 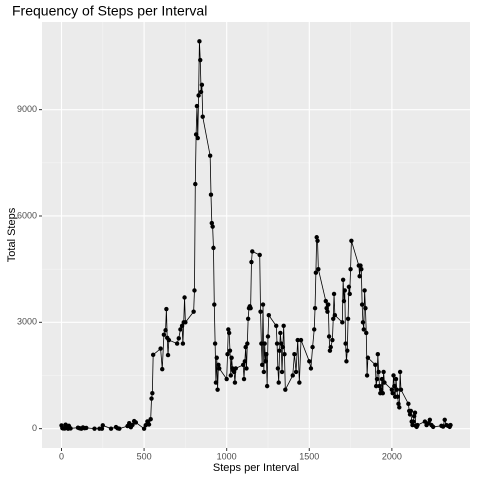 I want to click on y-tick-label: 0, so click(x=34, y=428).